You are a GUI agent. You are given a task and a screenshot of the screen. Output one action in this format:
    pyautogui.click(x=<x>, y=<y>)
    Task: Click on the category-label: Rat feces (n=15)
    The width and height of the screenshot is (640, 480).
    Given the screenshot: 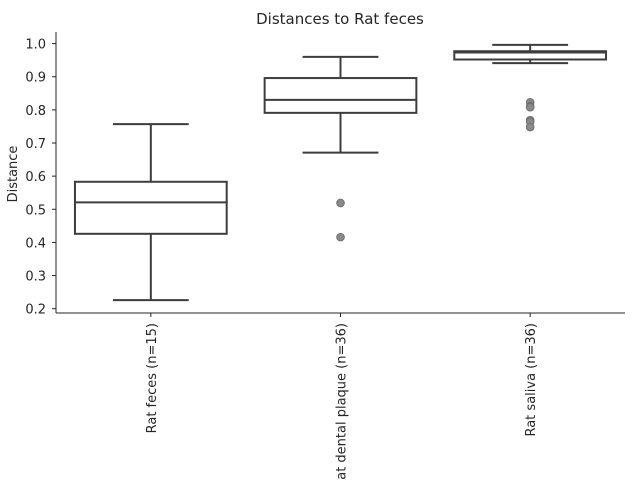 What is the action you would take?
    pyautogui.click(x=152, y=378)
    